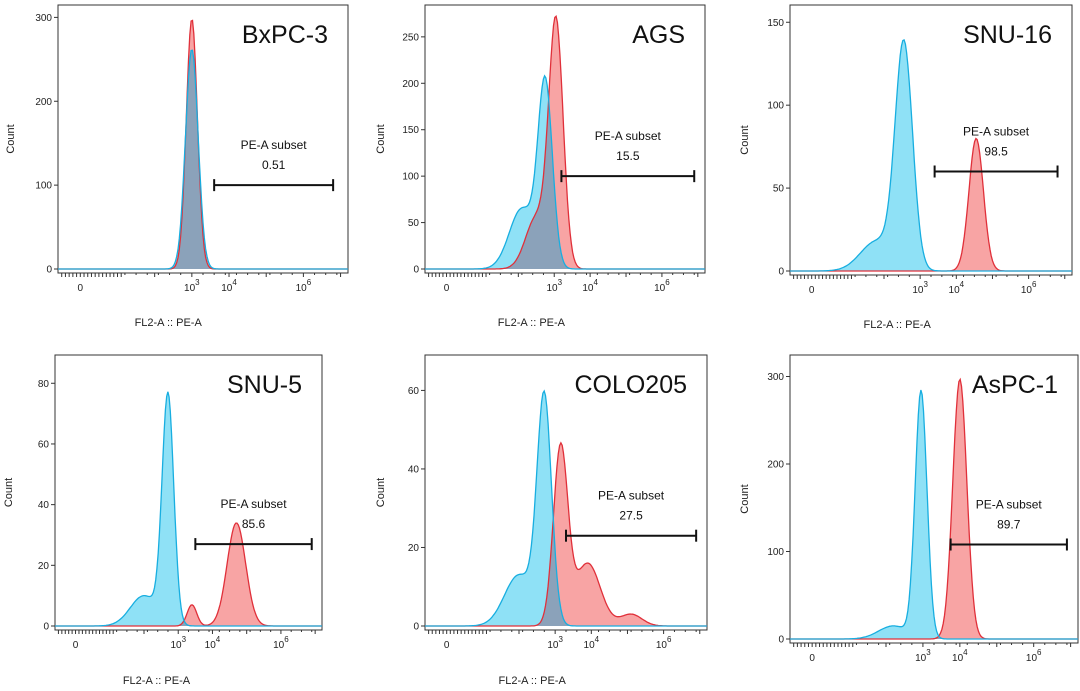 The image size is (1080, 691). What do you see at coordinates (1009, 525) in the screenshot?
I see `gate-value: 89.7` at bounding box center [1009, 525].